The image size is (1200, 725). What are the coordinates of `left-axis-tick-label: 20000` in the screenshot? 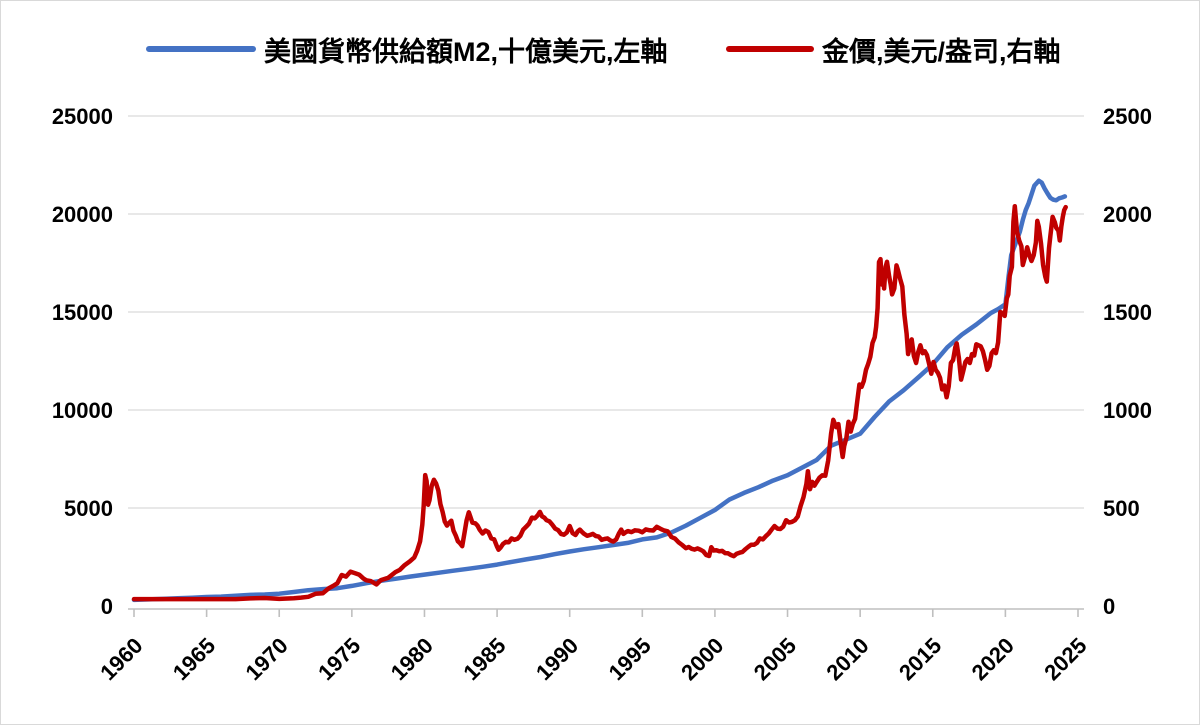 It's located at (82, 214).